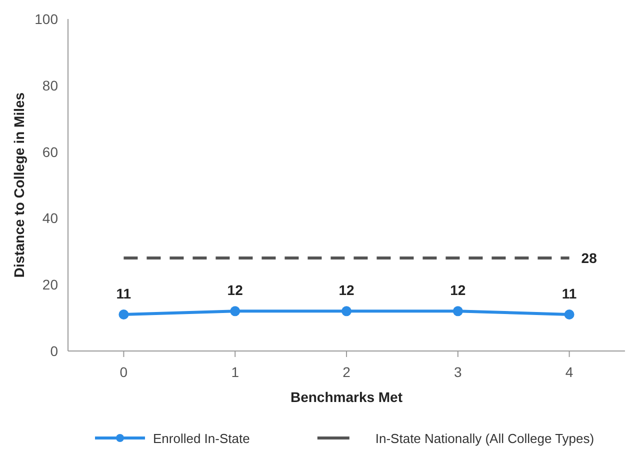  I want to click on x-tick-label: 3, so click(458, 372).